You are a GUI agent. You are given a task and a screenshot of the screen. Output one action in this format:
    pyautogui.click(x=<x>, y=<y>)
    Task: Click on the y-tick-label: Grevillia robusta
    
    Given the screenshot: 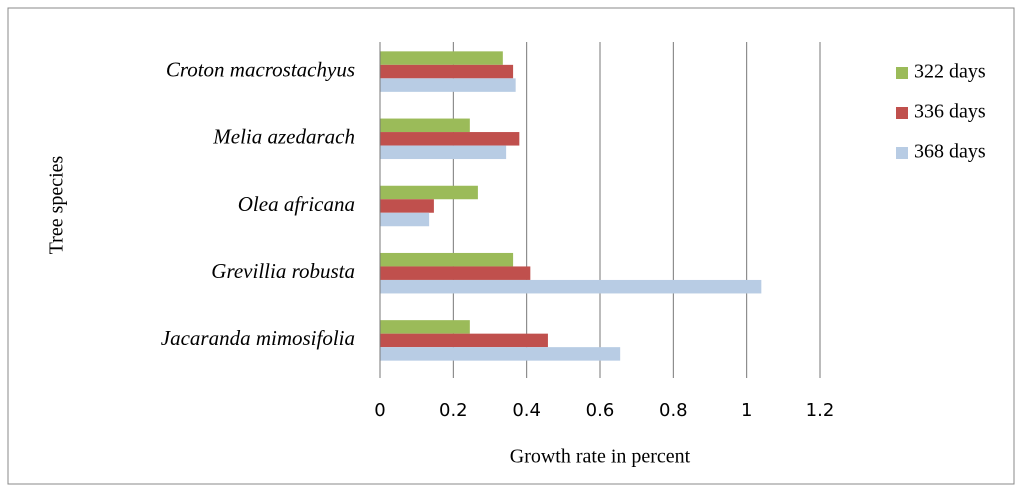 What is the action you would take?
    pyautogui.click(x=283, y=271)
    